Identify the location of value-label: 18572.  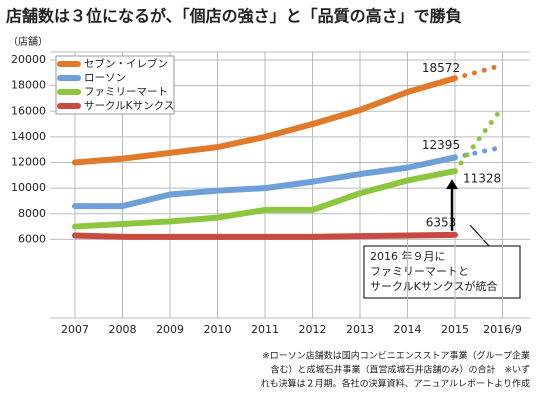
(441, 68).